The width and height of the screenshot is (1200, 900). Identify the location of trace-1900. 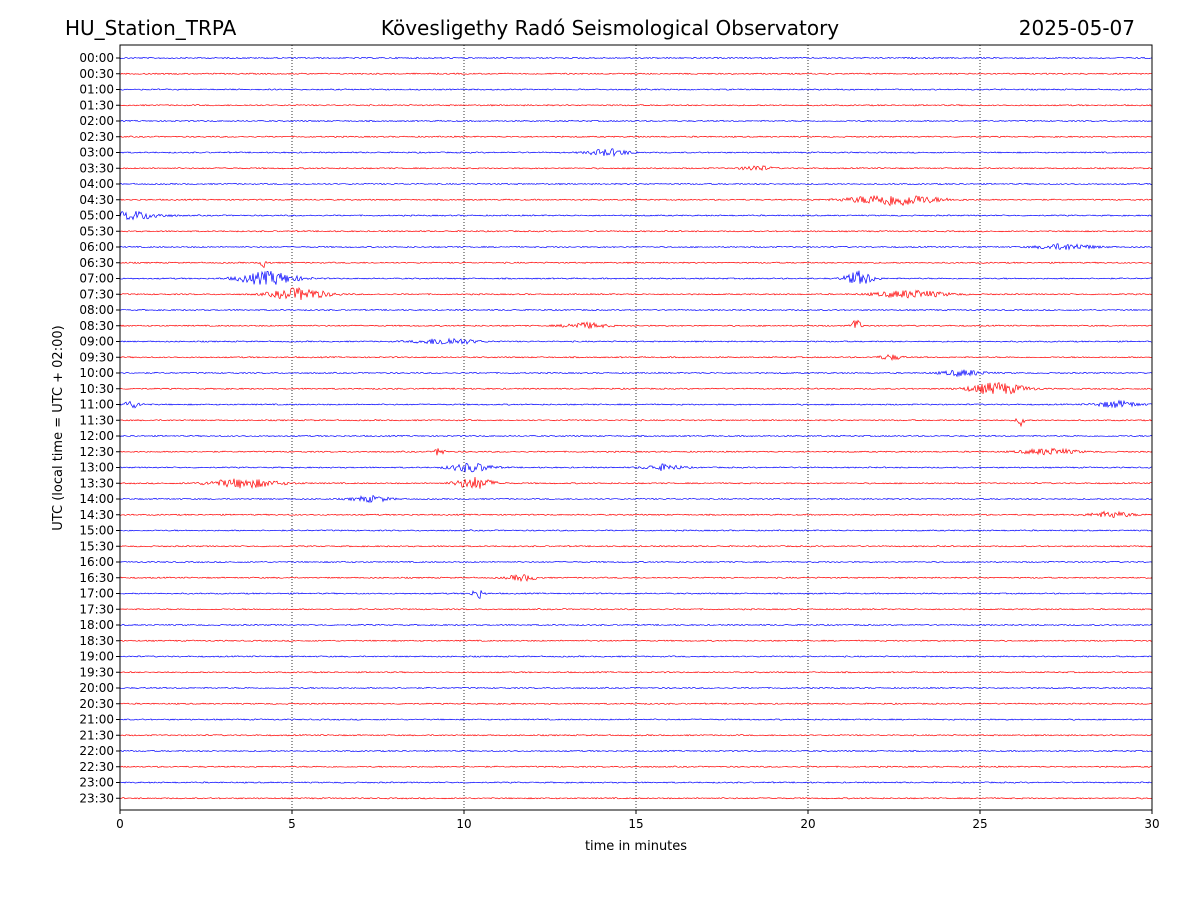
(636, 656).